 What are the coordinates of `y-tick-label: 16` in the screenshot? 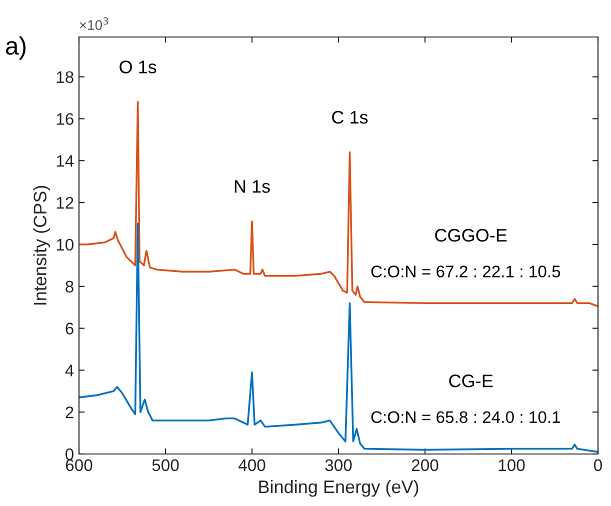 It's located at (65, 119).